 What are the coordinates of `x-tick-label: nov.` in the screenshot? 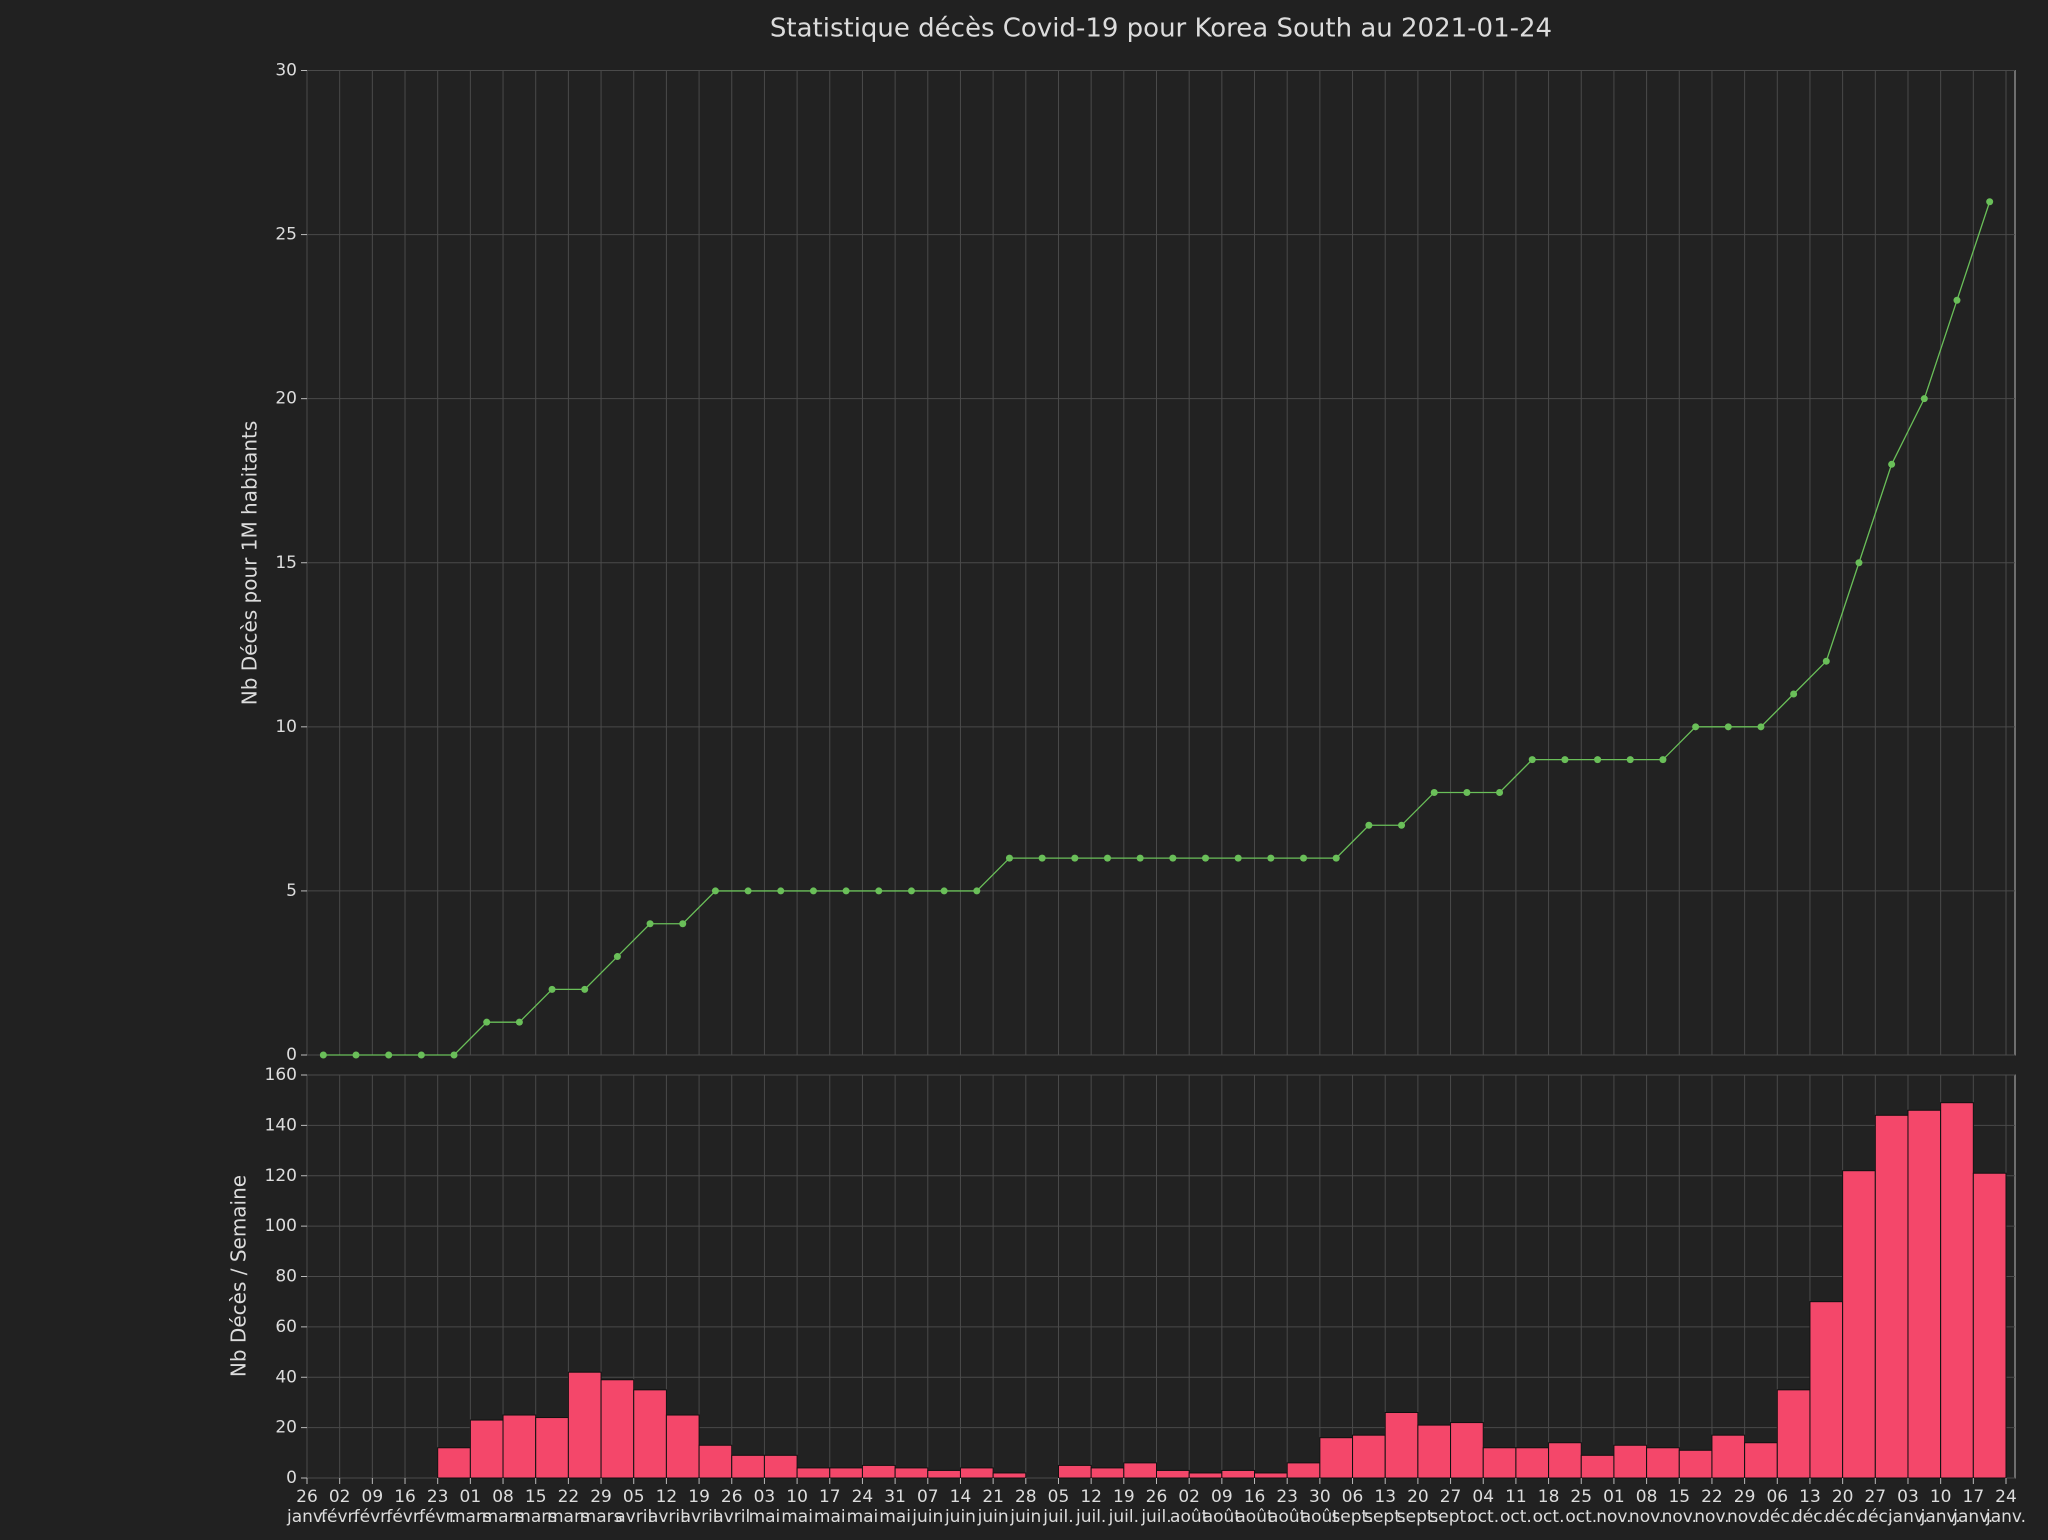 It's located at (1744, 1517).